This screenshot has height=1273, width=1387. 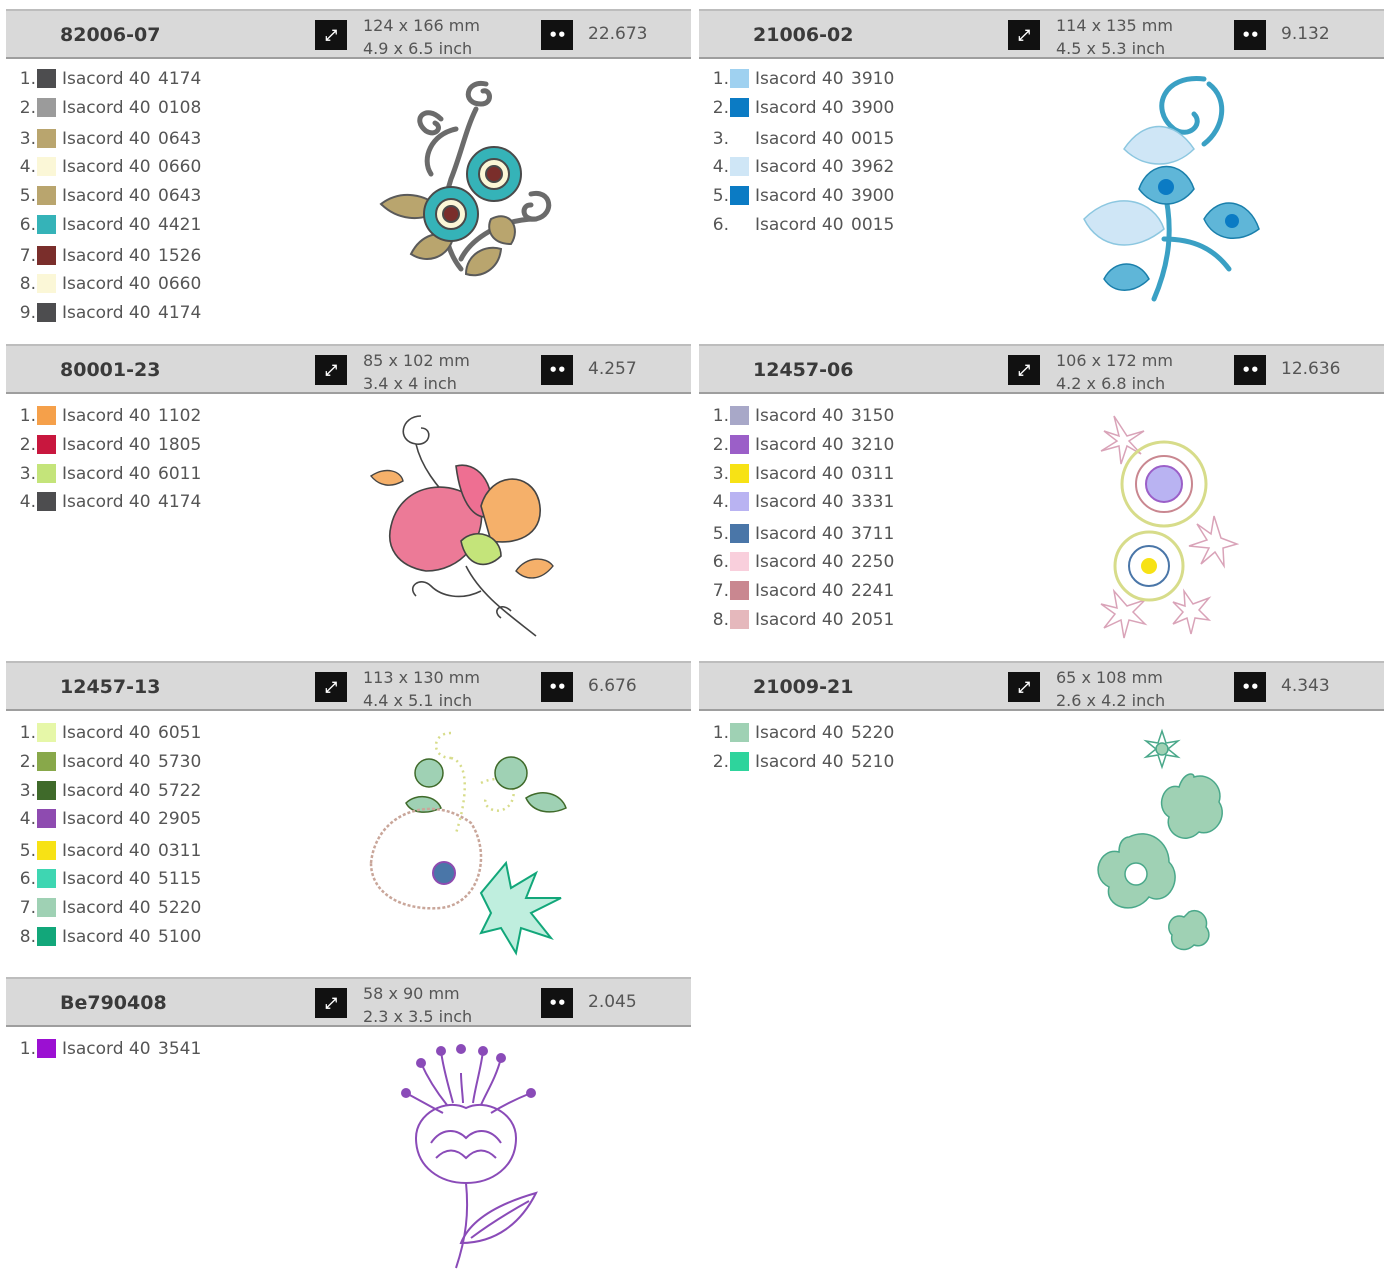 What do you see at coordinates (873, 733) in the screenshot?
I see `thread-code: 5220` at bounding box center [873, 733].